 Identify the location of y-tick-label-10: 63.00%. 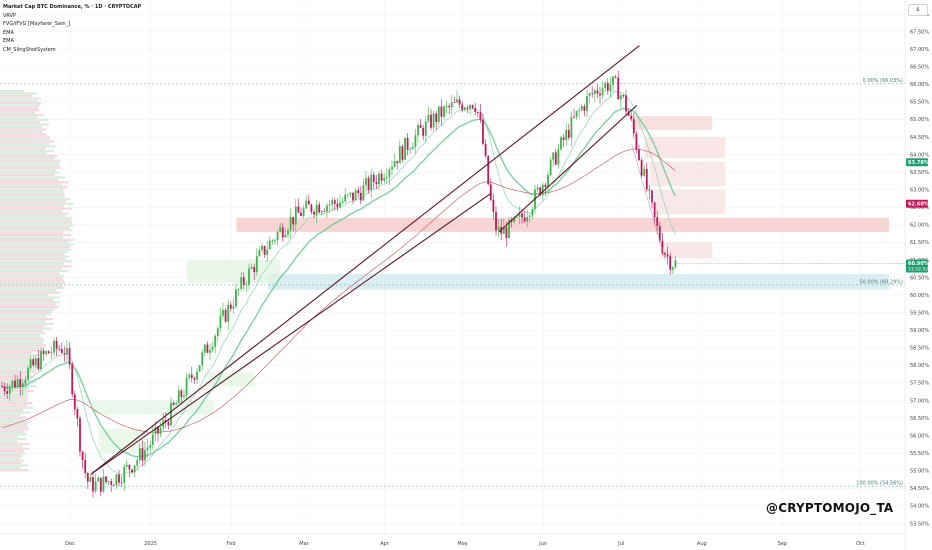
(919, 191).